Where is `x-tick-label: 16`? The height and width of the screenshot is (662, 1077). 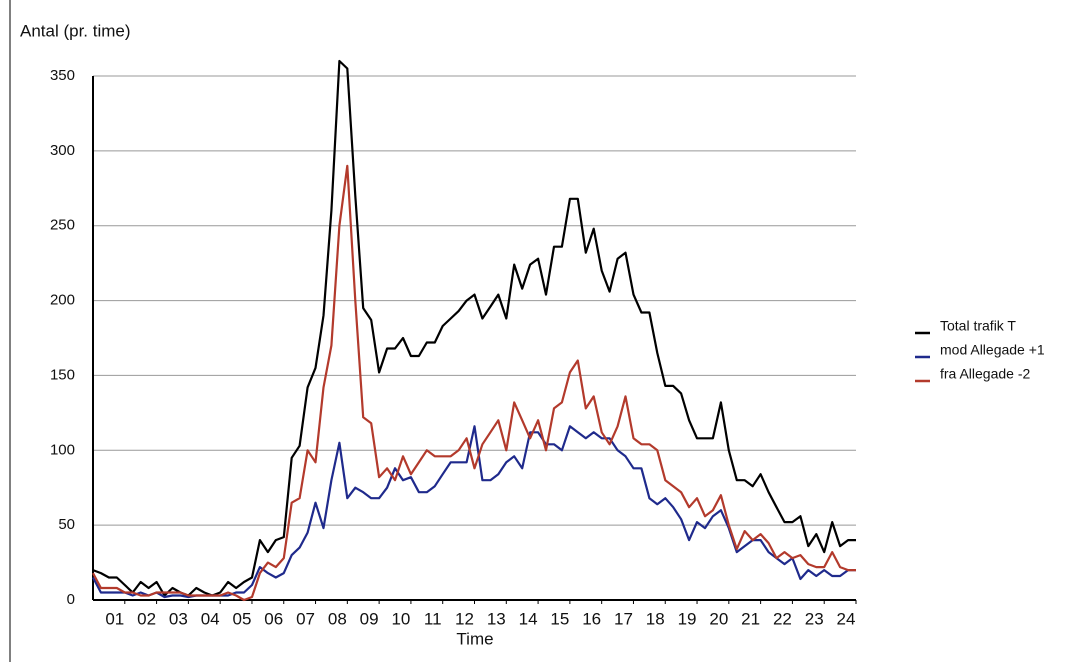 x-tick-label: 16 is located at coordinates (591, 618).